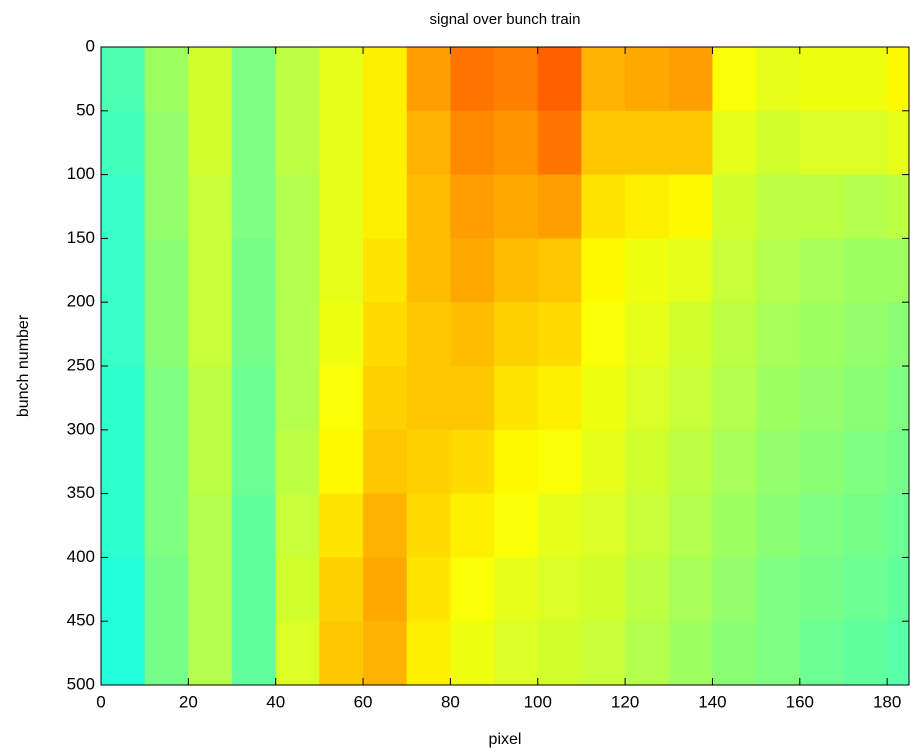 The height and width of the screenshot is (753, 911). What do you see at coordinates (81, 620) in the screenshot?
I see `y-tick-label: 450` at bounding box center [81, 620].